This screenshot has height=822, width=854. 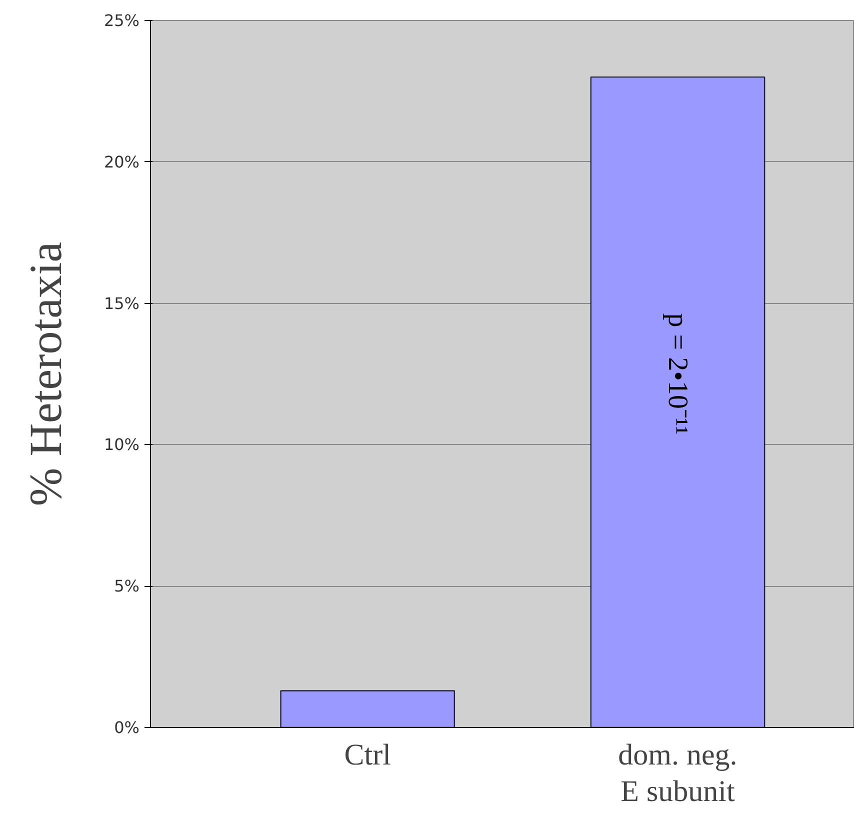 What do you see at coordinates (122, 20) in the screenshot?
I see `y-tick-label: 25%` at bounding box center [122, 20].